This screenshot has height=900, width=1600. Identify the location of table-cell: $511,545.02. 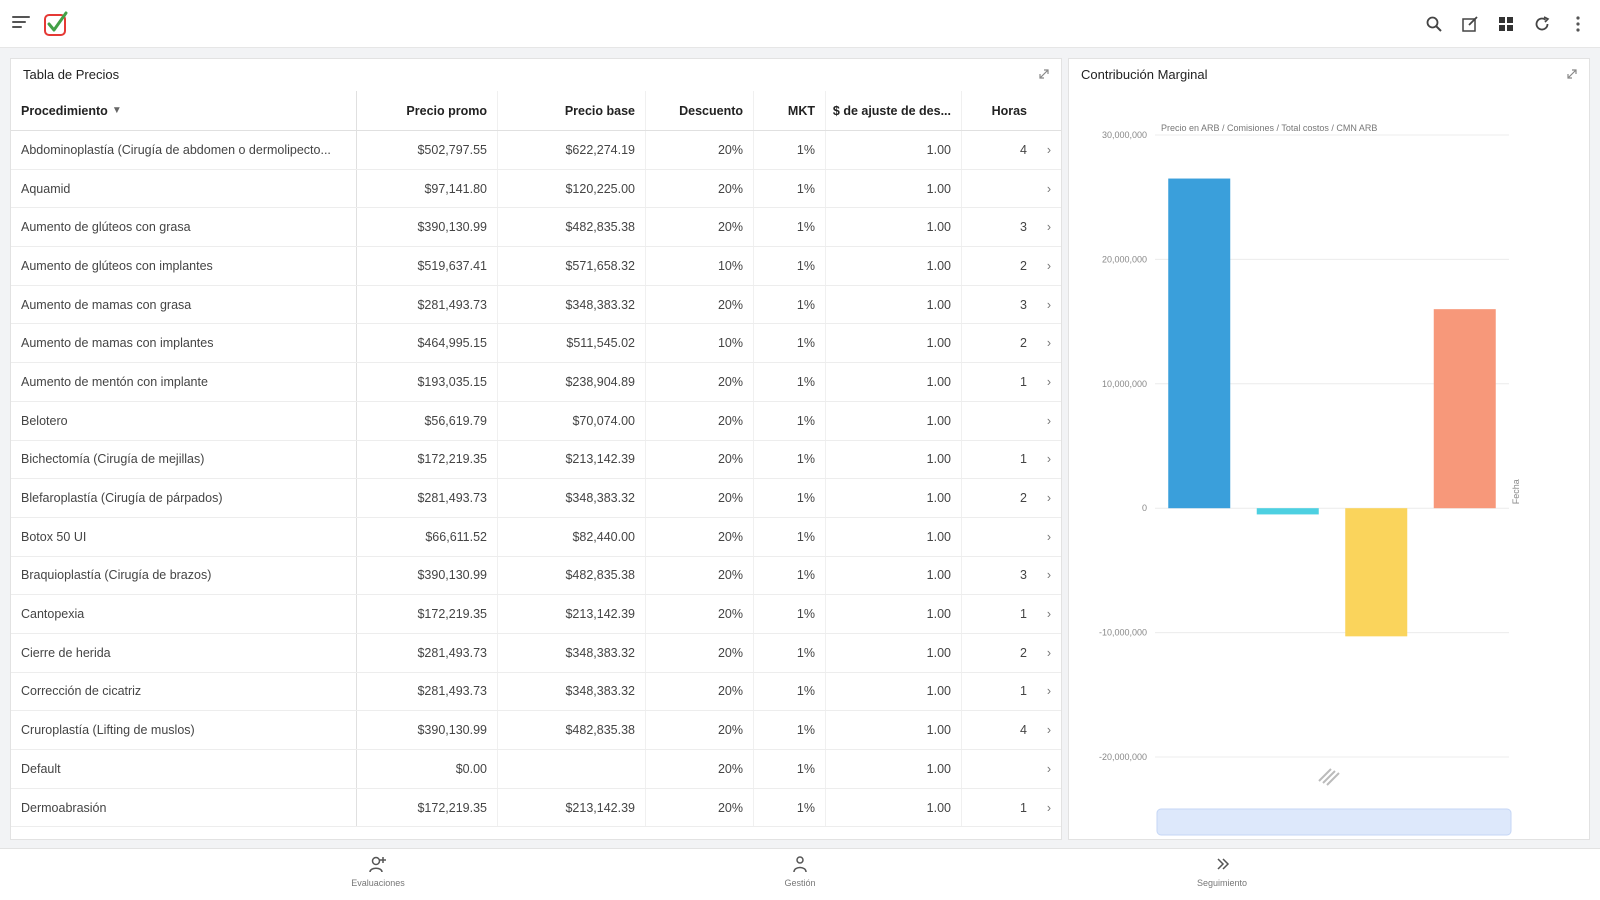
(571, 343).